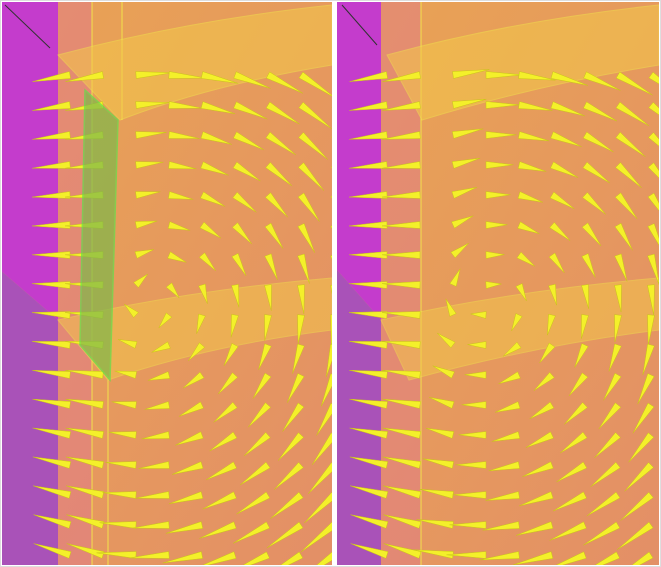  Describe the element at coordinates (99, 235) in the screenshot. I see `selected-face` at that location.